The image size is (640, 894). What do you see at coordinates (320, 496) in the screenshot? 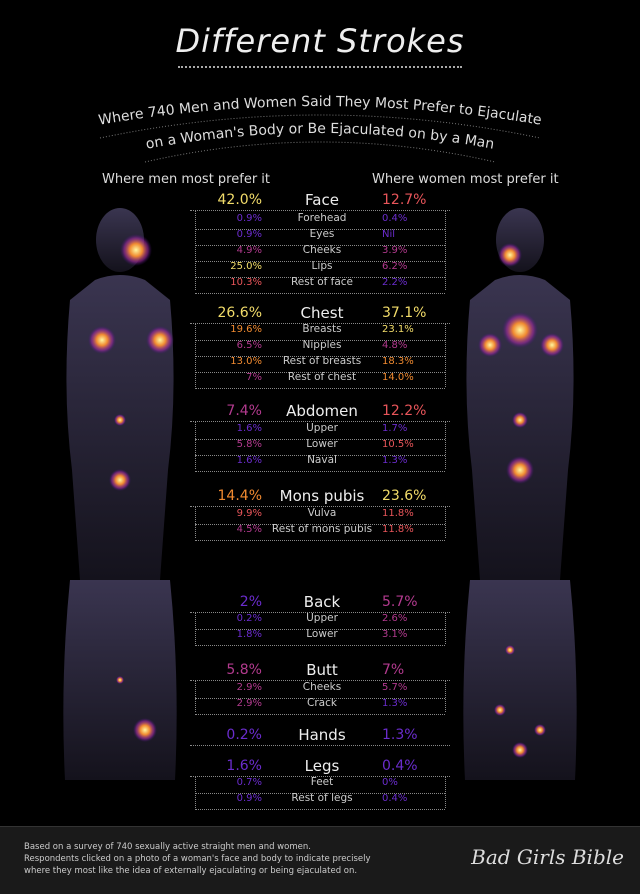
I see `section-header: 14.4% Mons pubis 23.6%` at bounding box center [320, 496].